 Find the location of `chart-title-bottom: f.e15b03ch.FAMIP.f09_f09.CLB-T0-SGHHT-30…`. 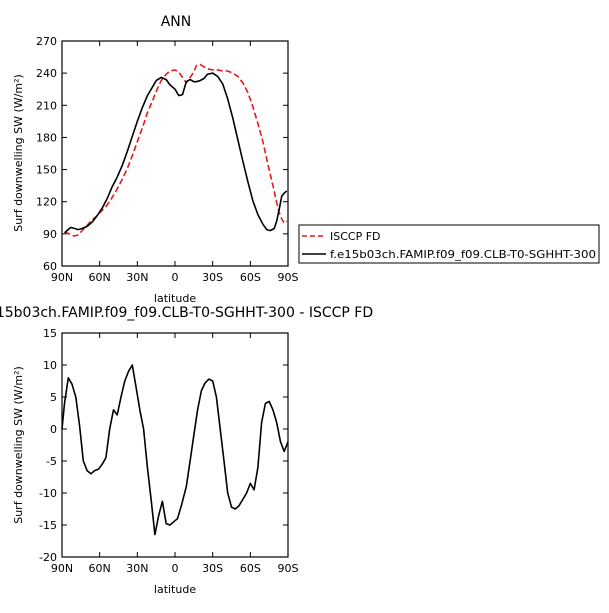

chart-title-bottom: f.e15b03ch.FAMIP.f09_f09.CLB-T0-SGHHT-30… is located at coordinates (186, 313).